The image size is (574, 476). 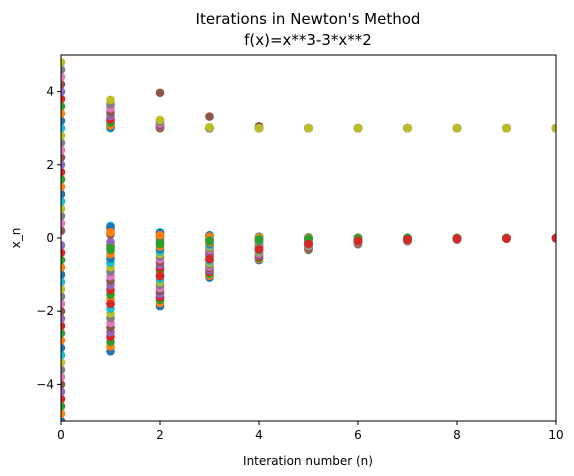 What do you see at coordinates (308, 40) in the screenshot?
I see `chart-subtitle: f(x)=x**3-3*x**2` at bounding box center [308, 40].